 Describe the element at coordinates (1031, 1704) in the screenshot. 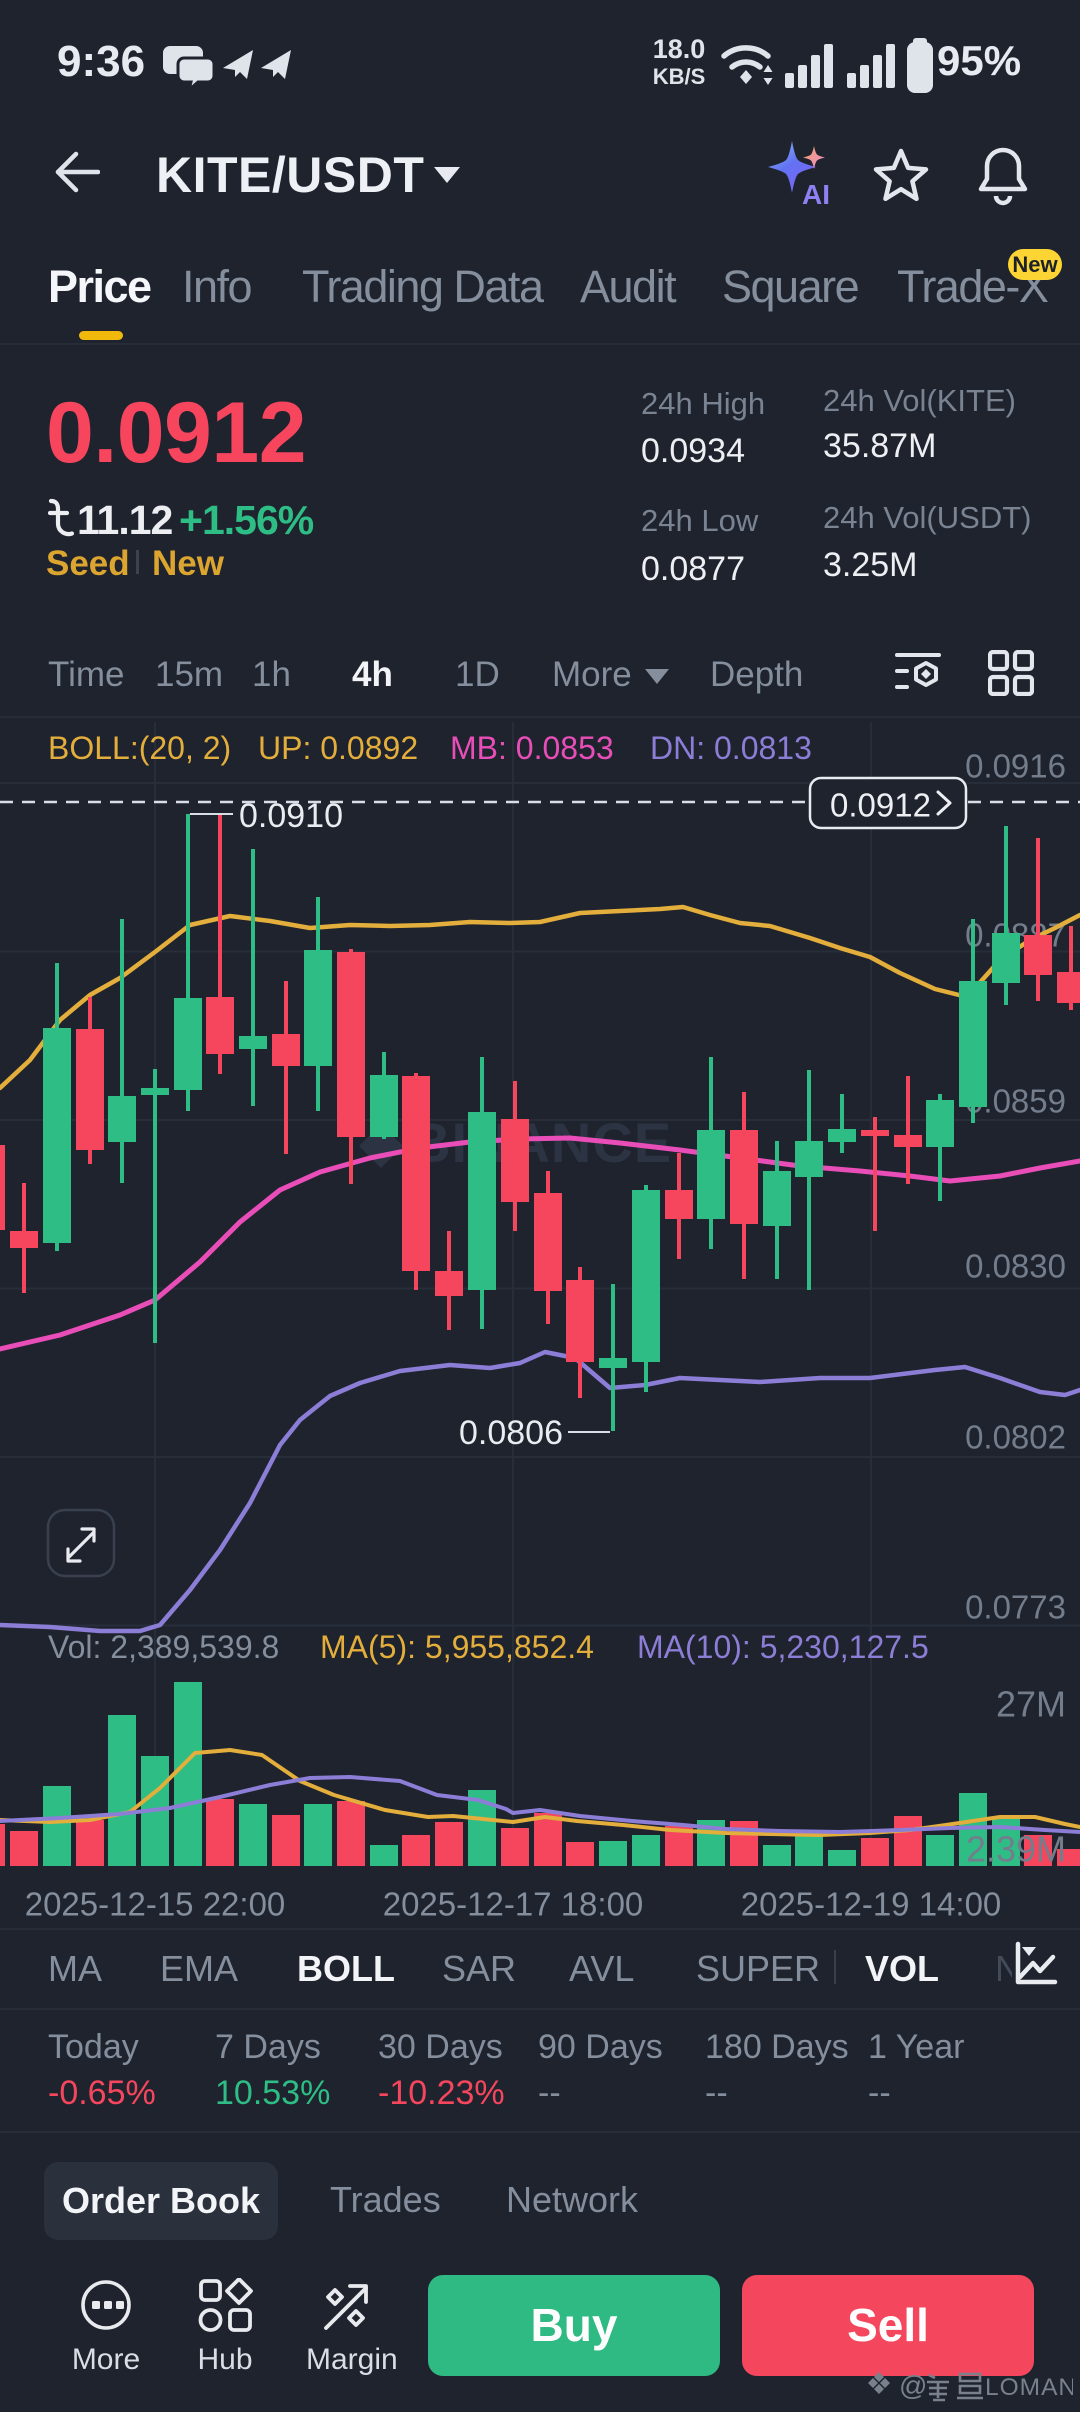

I see `svg-text: 27M` at that location.